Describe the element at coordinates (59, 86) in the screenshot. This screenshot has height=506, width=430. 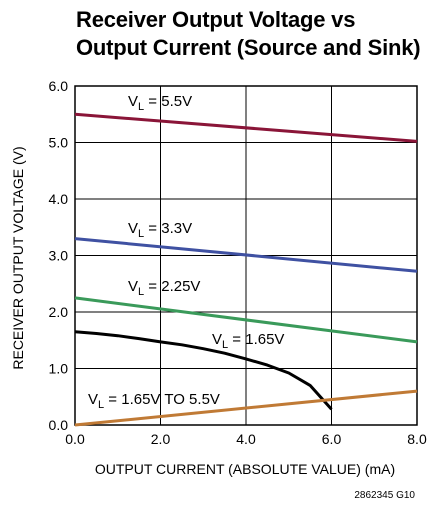
I see `y-tick-label: 6.0` at that location.